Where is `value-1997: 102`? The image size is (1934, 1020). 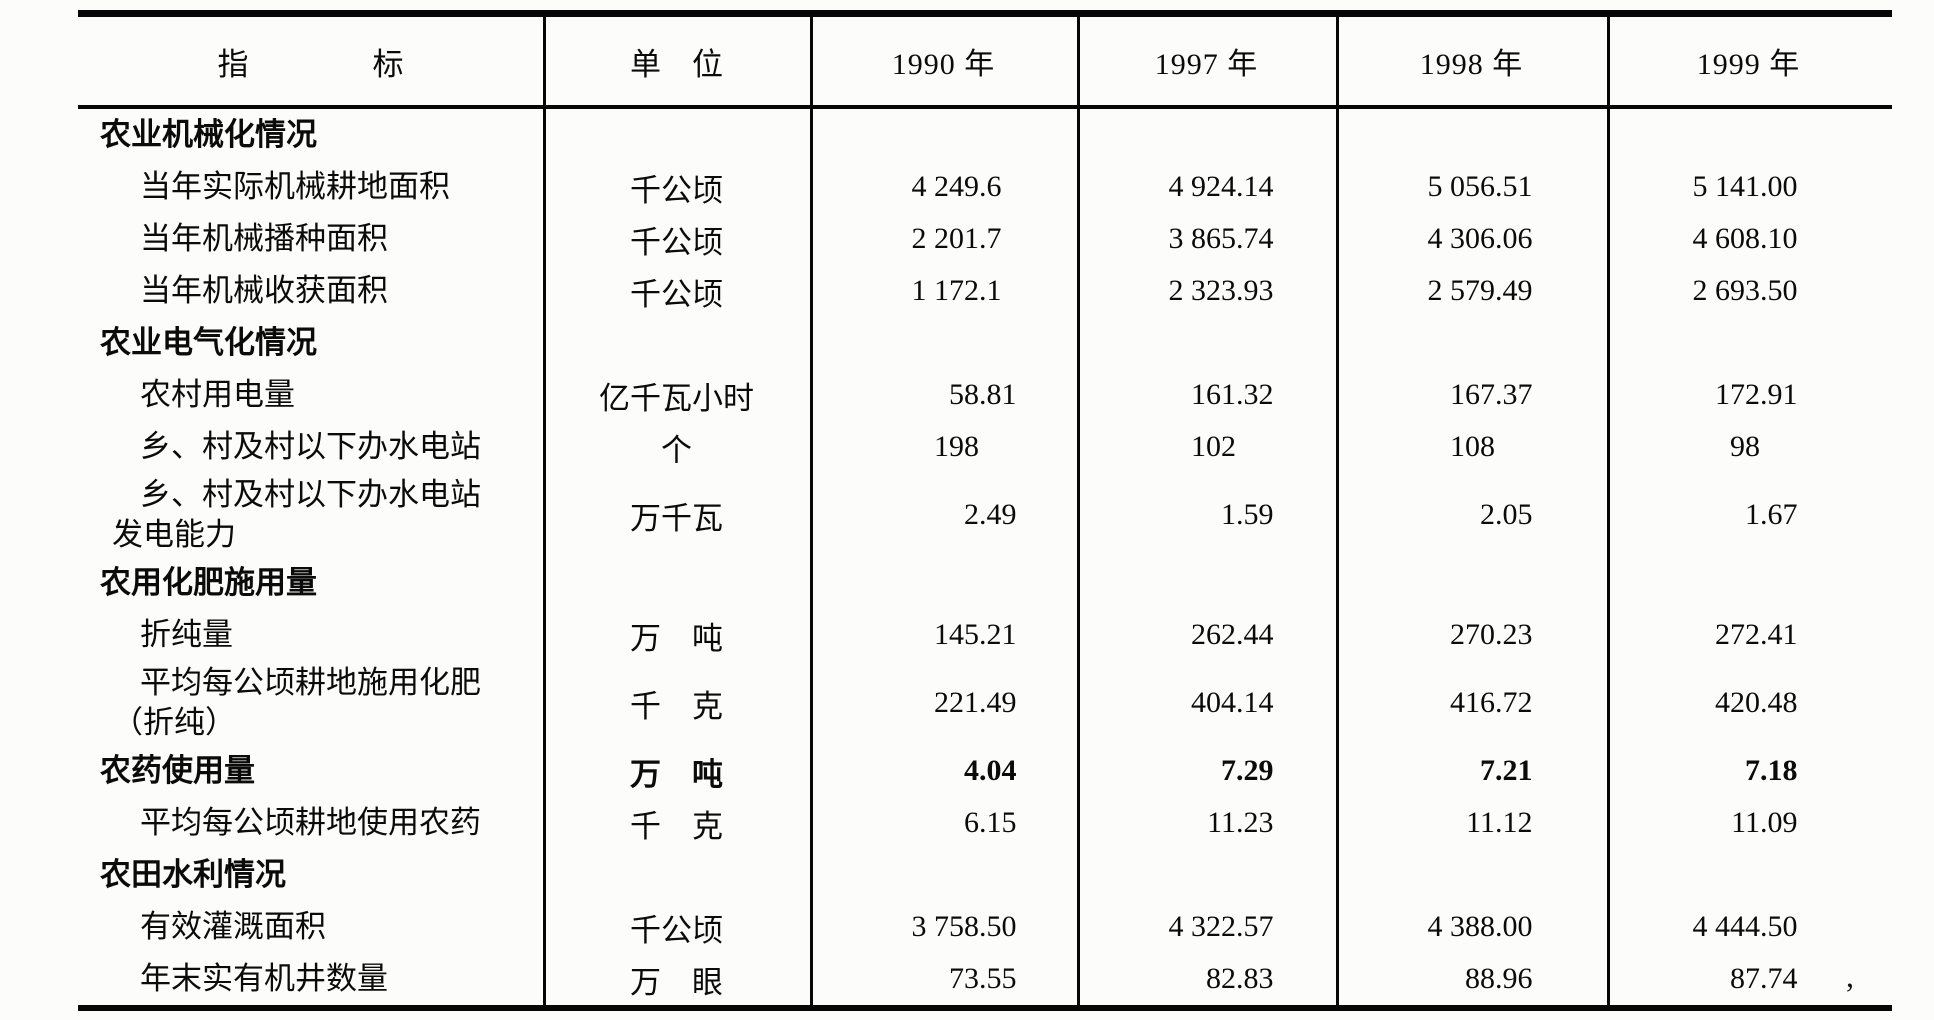
value-1997: 102 is located at coordinates (1206, 447).